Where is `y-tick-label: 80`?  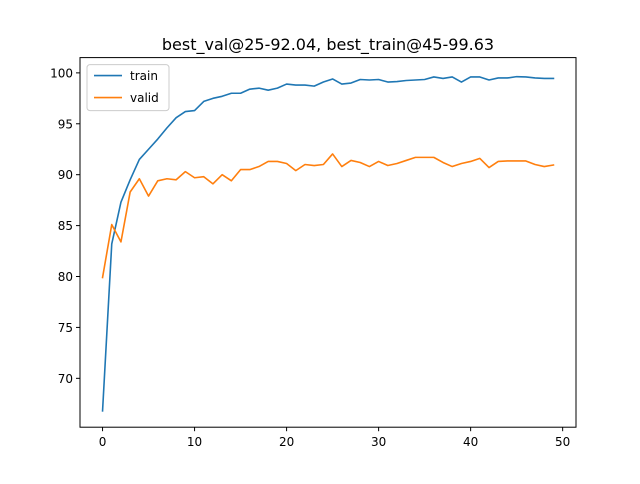 y-tick-label: 80 is located at coordinates (65, 277).